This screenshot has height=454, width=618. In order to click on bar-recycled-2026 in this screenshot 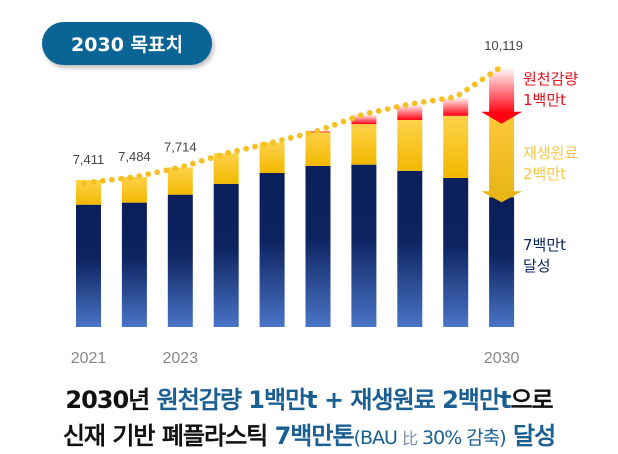, I will do `click(318, 148)`.